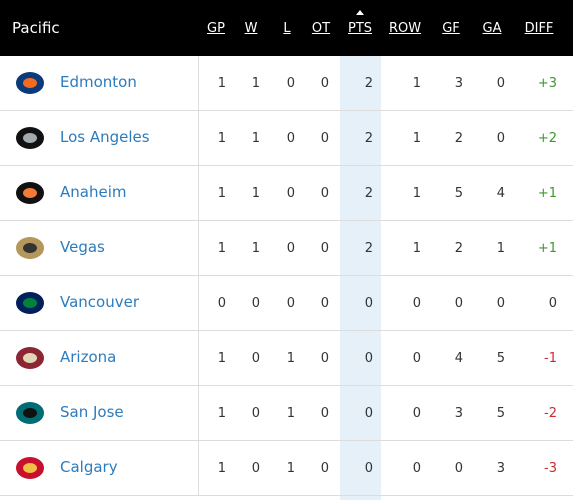 Image resolution: width=573 pixels, height=500 pixels. Describe the element at coordinates (93, 192) in the screenshot. I see `team-name: Anaheim` at that location.